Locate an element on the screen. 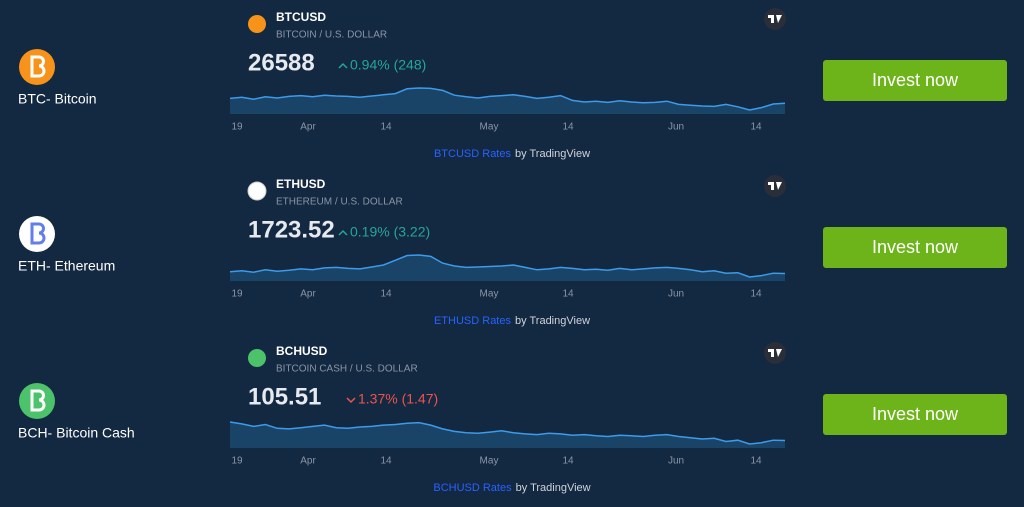  price: 105.51 is located at coordinates (284, 396).